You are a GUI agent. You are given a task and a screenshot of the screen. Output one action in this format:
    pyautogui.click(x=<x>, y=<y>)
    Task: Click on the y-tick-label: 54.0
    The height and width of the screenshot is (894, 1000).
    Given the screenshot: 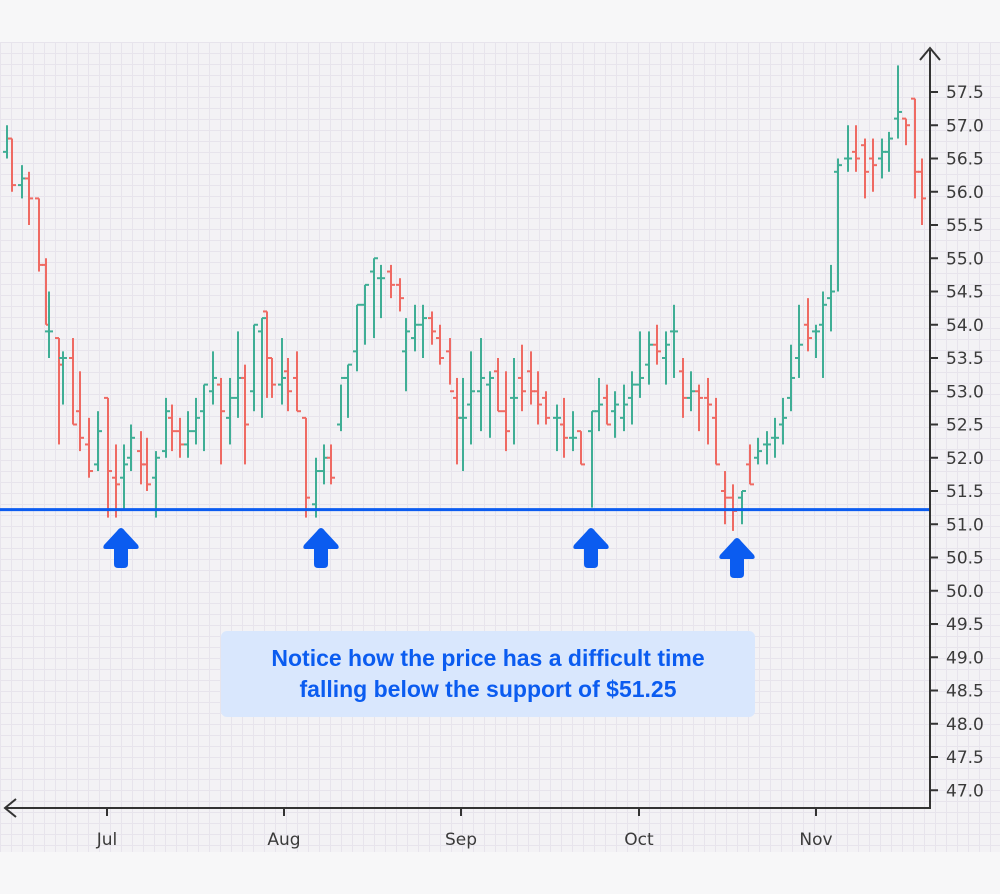 What is the action you would take?
    pyautogui.click(x=965, y=326)
    